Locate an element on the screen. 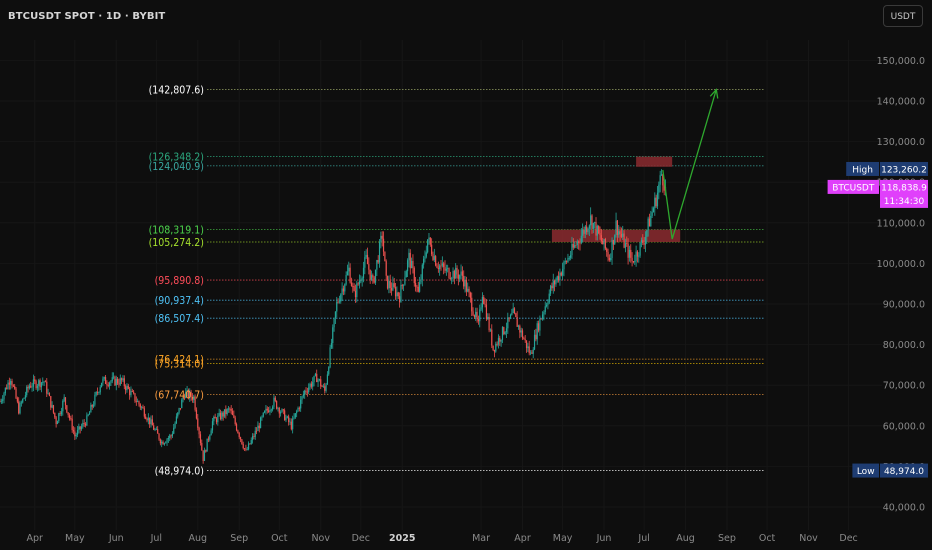  time-tick-label: Aug is located at coordinates (198, 538).